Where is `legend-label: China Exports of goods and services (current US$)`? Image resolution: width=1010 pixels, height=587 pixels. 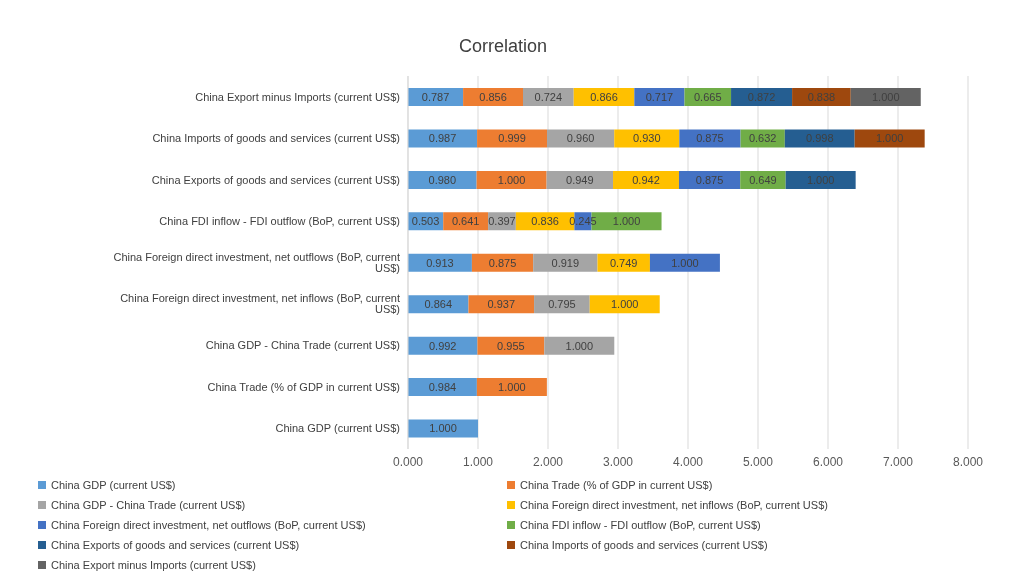
legend-label: China Exports of goods and services (current US$) is located at coordinates (175, 545).